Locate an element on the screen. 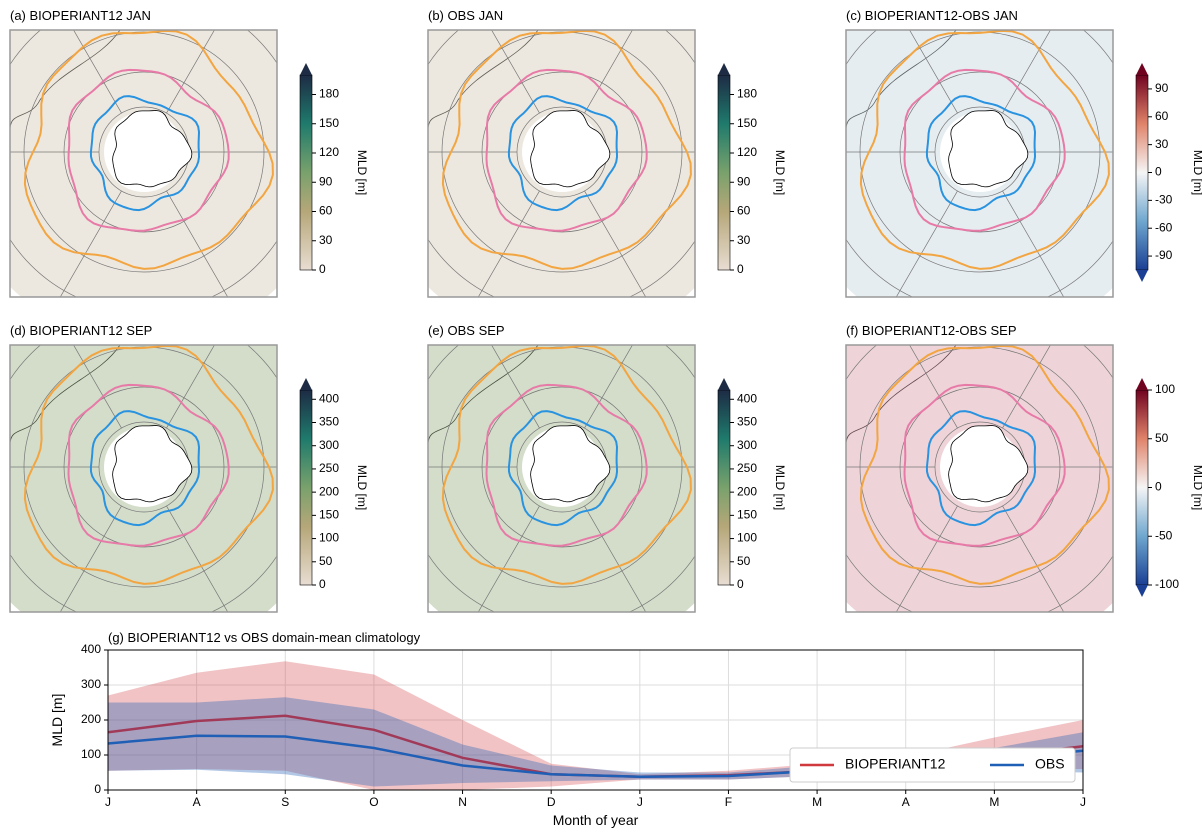 Image resolution: width=1202 pixels, height=834 pixels. y-tick-label: 300 is located at coordinates (91, 684).